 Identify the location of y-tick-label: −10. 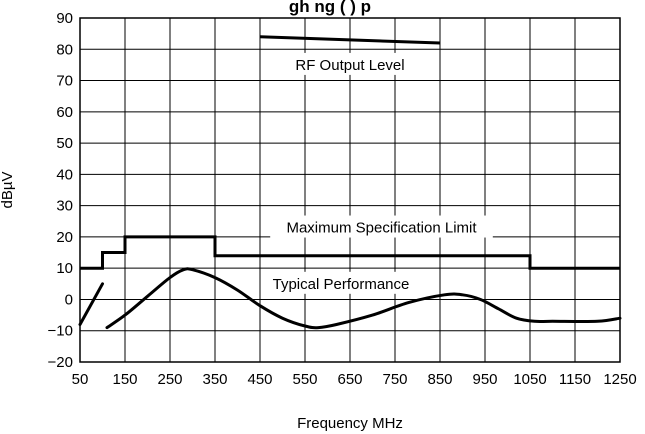
(60, 331).